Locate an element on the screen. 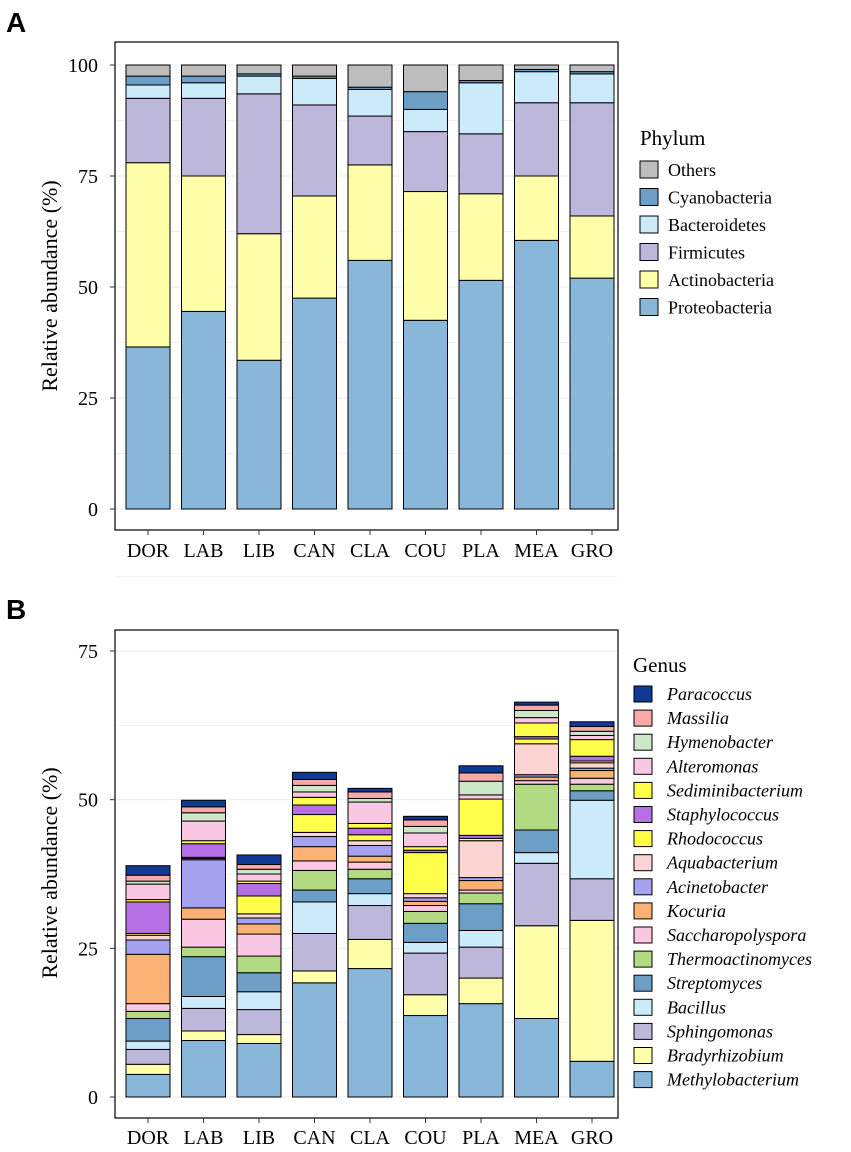 The height and width of the screenshot is (1152, 851). bar-segment-cou-proteobacteria is located at coordinates (425, 414).